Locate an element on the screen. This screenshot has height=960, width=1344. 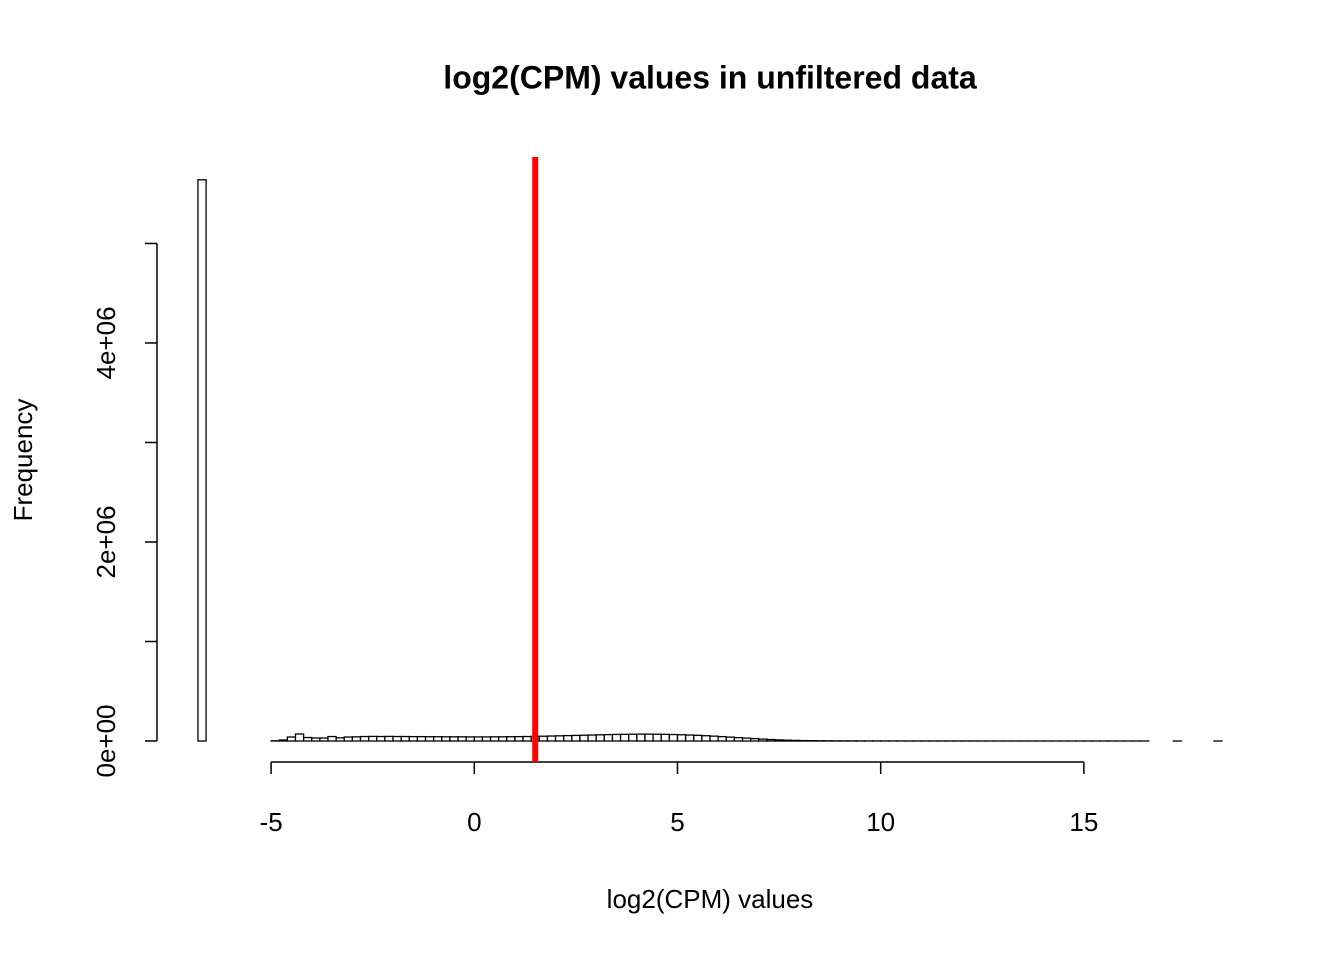
y-tick-label: 2e+06 is located at coordinates (106, 541).